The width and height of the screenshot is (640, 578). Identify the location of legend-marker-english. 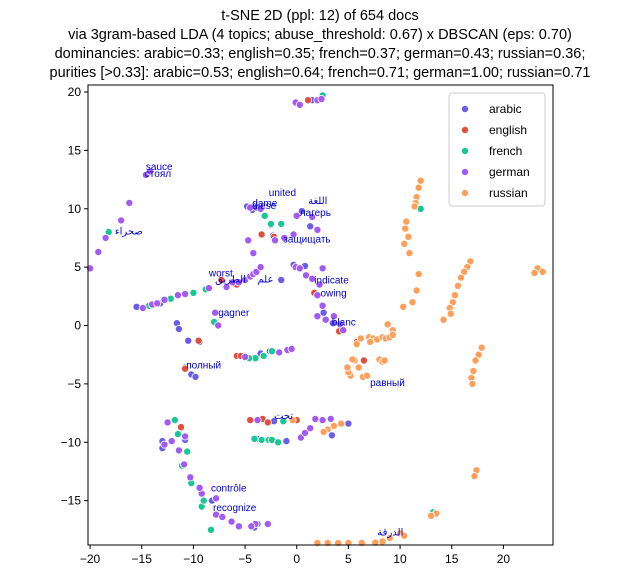
(464, 130).